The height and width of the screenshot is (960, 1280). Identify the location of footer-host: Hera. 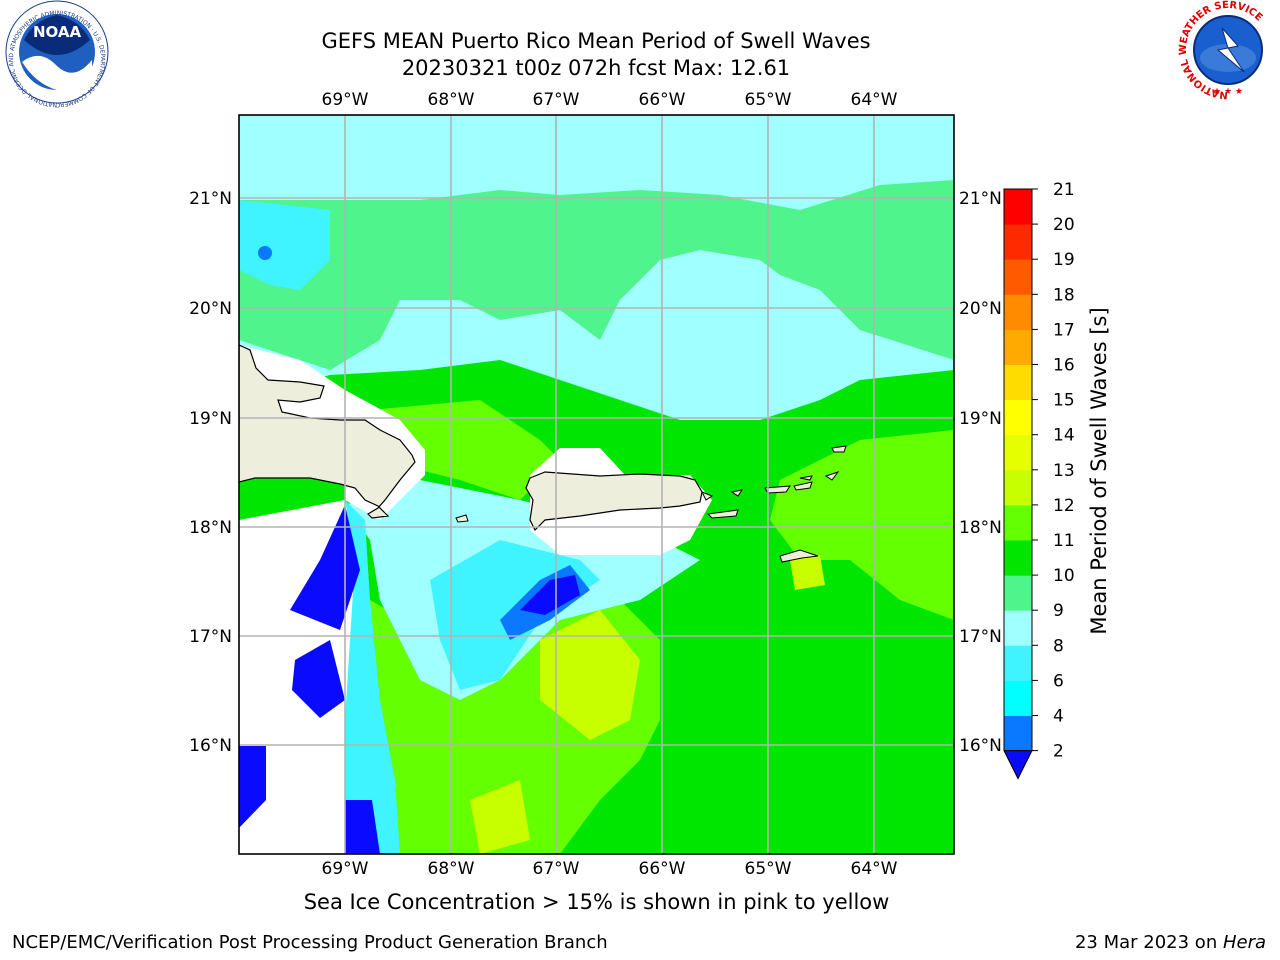
(1244, 942).